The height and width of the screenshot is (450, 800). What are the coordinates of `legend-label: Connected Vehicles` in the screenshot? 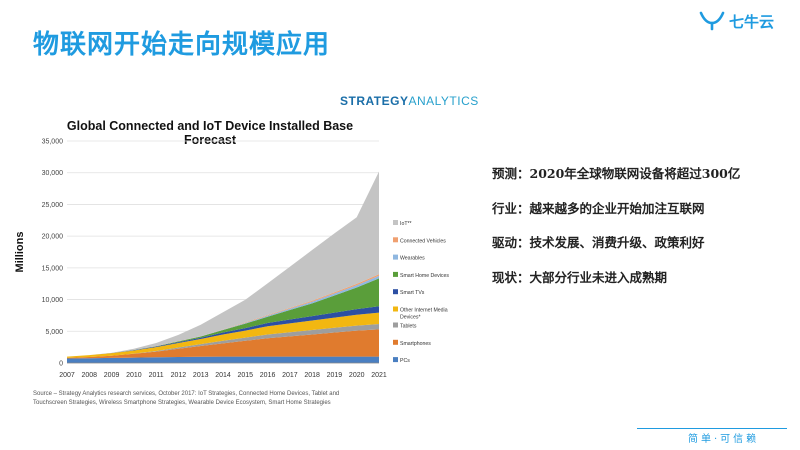 It's located at (423, 241).